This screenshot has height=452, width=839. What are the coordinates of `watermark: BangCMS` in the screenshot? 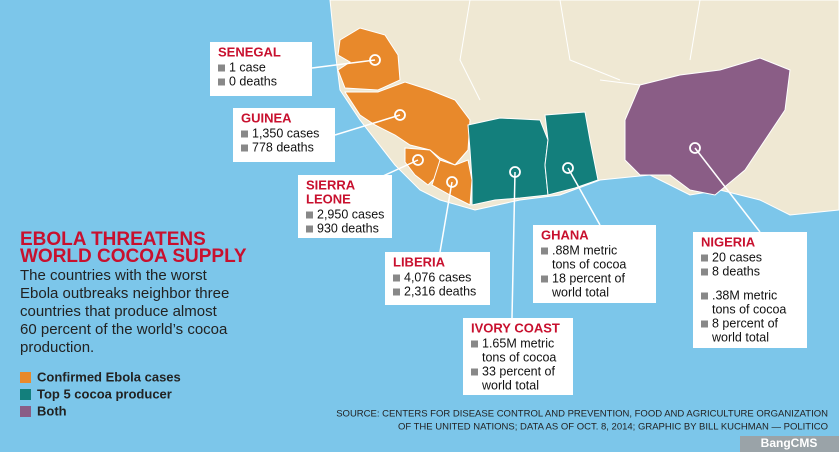 It's located at (789, 443).